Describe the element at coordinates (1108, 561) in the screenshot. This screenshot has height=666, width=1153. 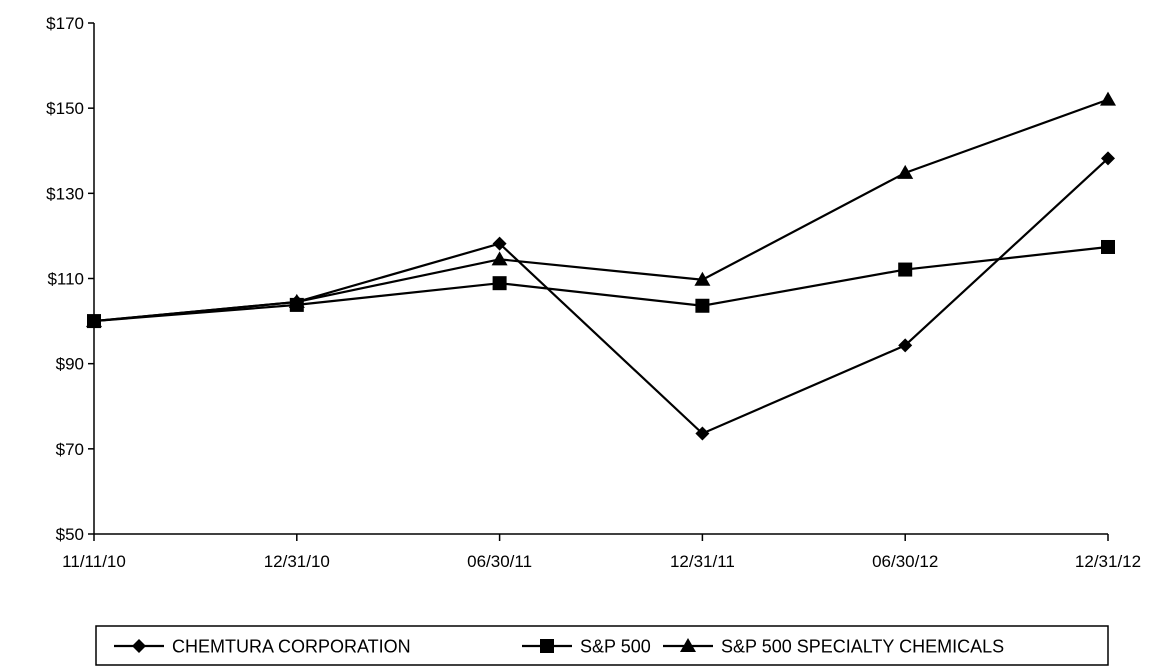
I see `x-tick-label: 12/31/12` at that location.